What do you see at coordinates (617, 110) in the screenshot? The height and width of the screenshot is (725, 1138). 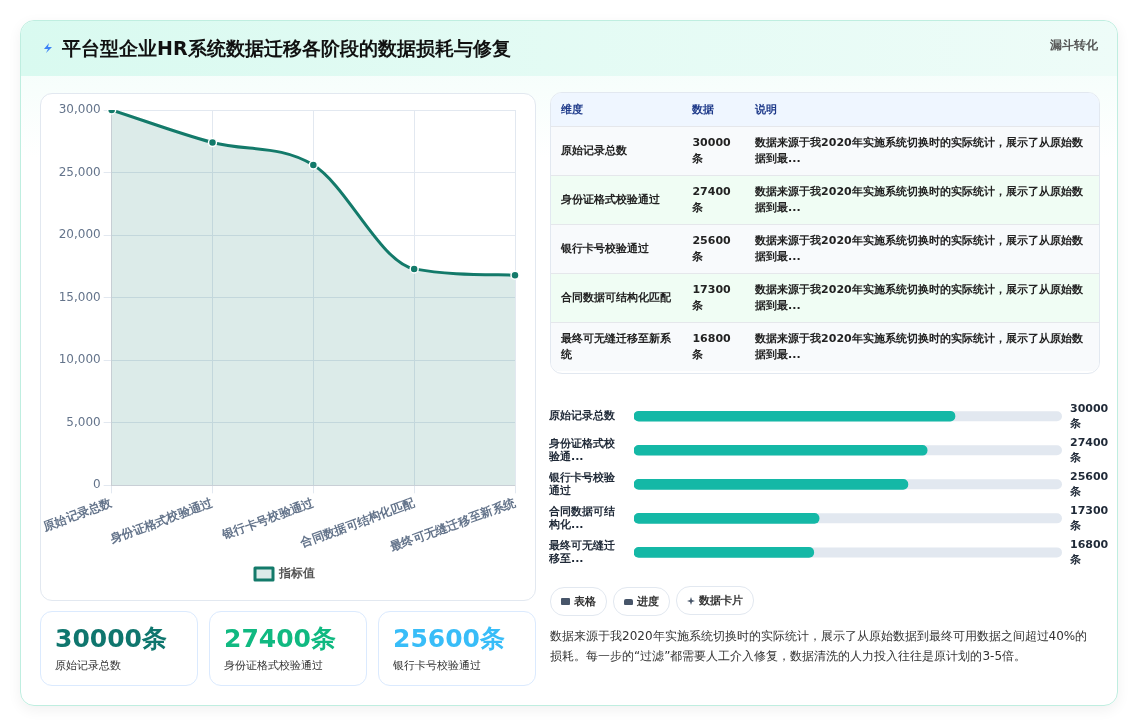 I see `category-label: 维度` at bounding box center [617, 110].